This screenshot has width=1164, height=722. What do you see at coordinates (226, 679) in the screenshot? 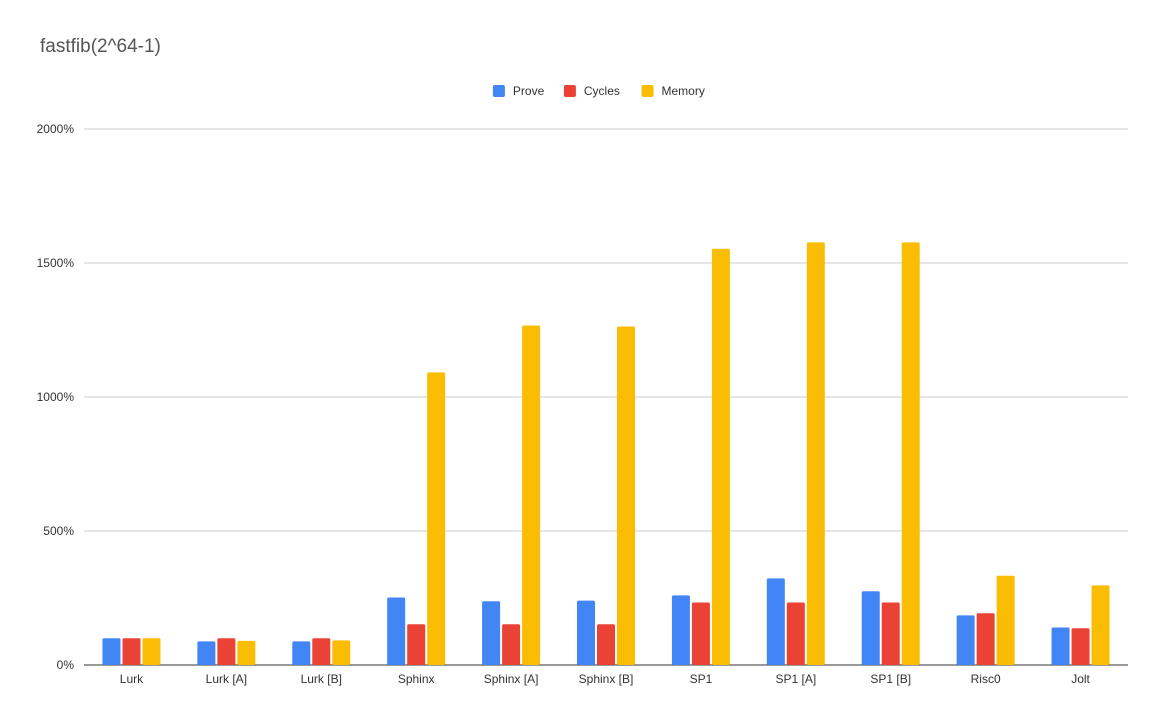
I see `x-tick-label: Lurk [A]` at bounding box center [226, 679].